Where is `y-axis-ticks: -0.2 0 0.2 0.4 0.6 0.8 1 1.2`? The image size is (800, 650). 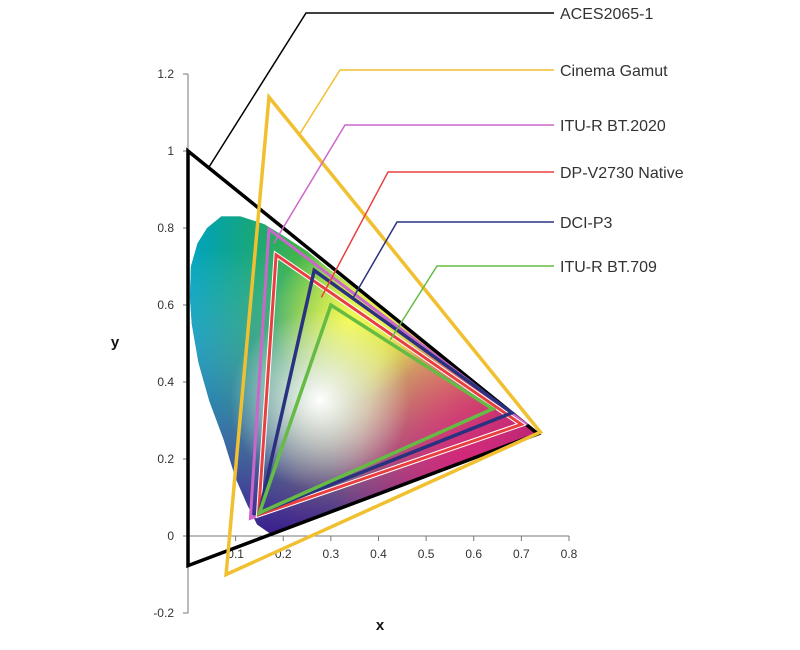
y-axis-ticks: -0.2 0 0.2 0.4 0.6 0.8 1 1.2 is located at coordinates (170, 343).